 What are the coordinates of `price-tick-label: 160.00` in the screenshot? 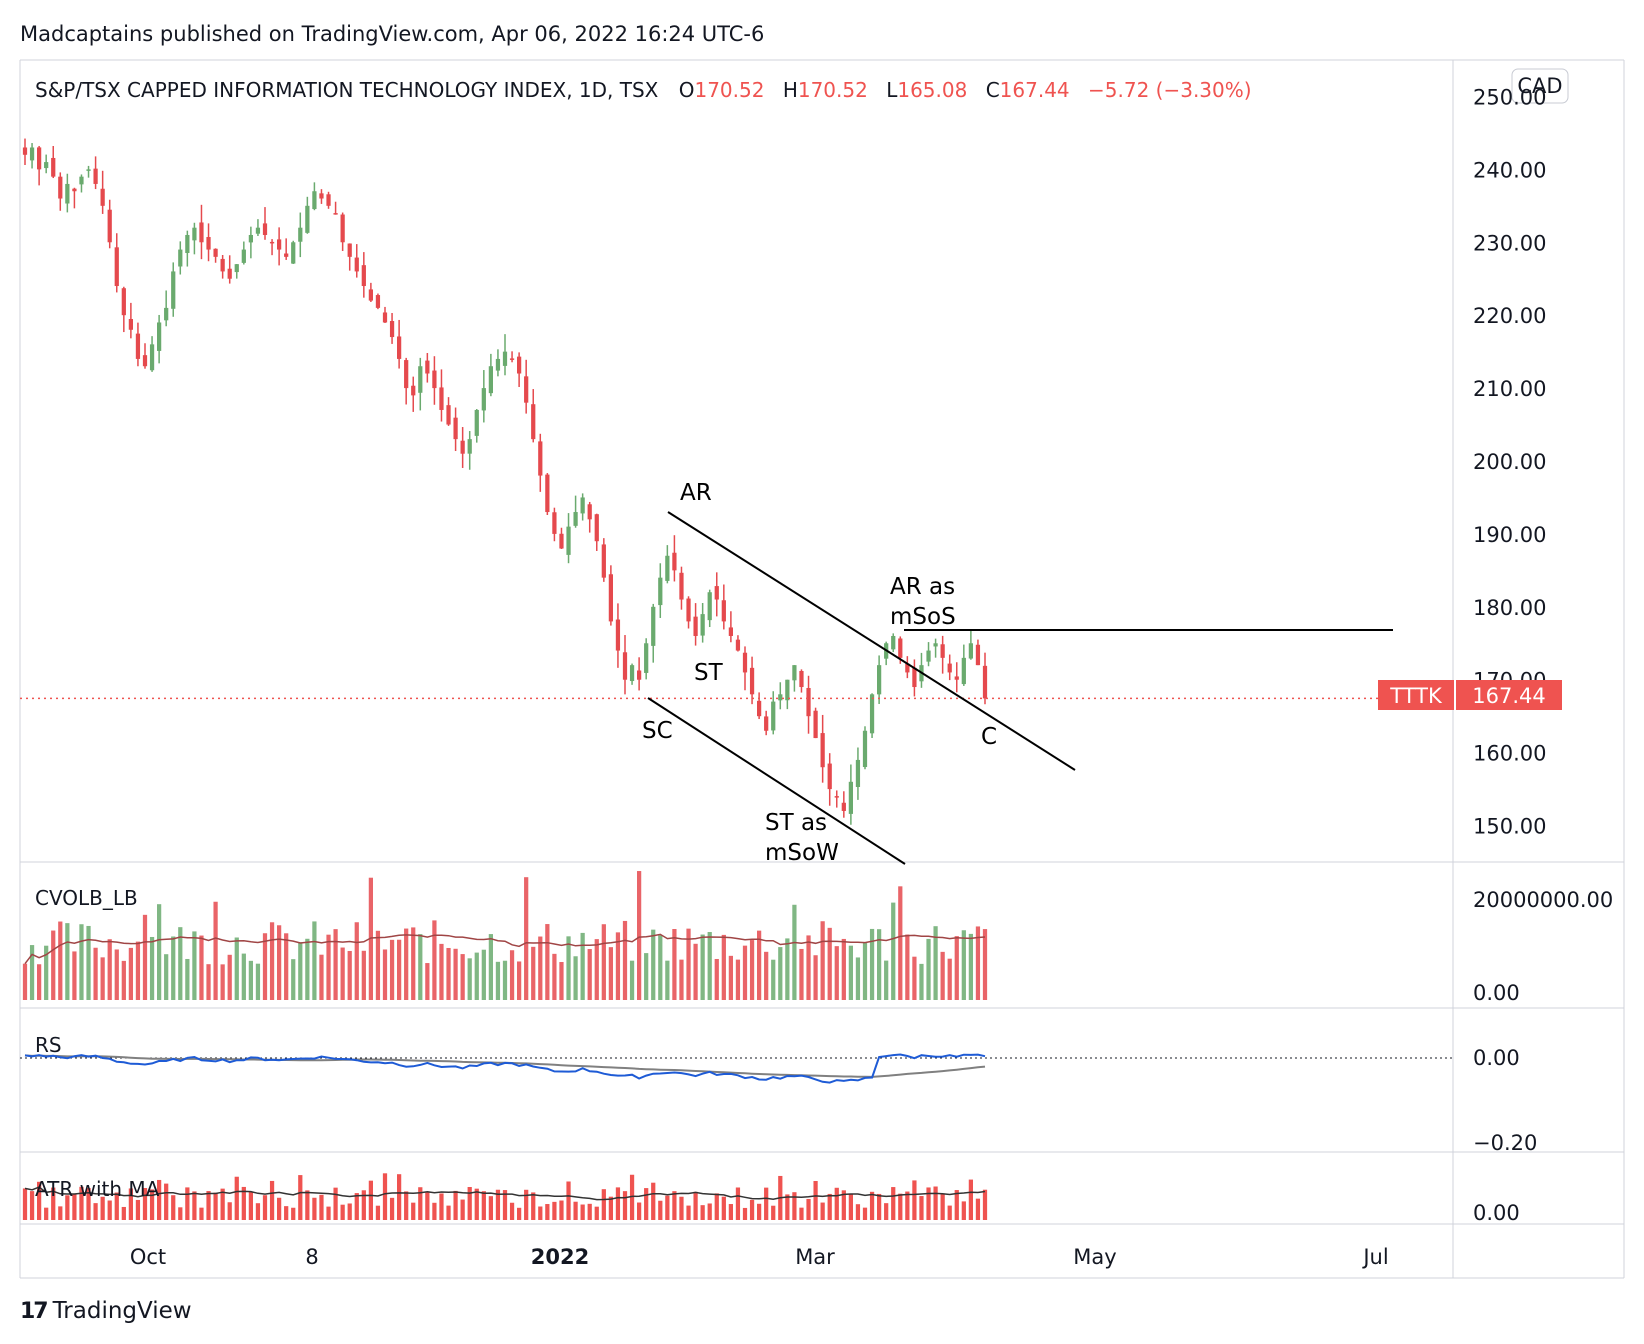 It's located at (1509, 754).